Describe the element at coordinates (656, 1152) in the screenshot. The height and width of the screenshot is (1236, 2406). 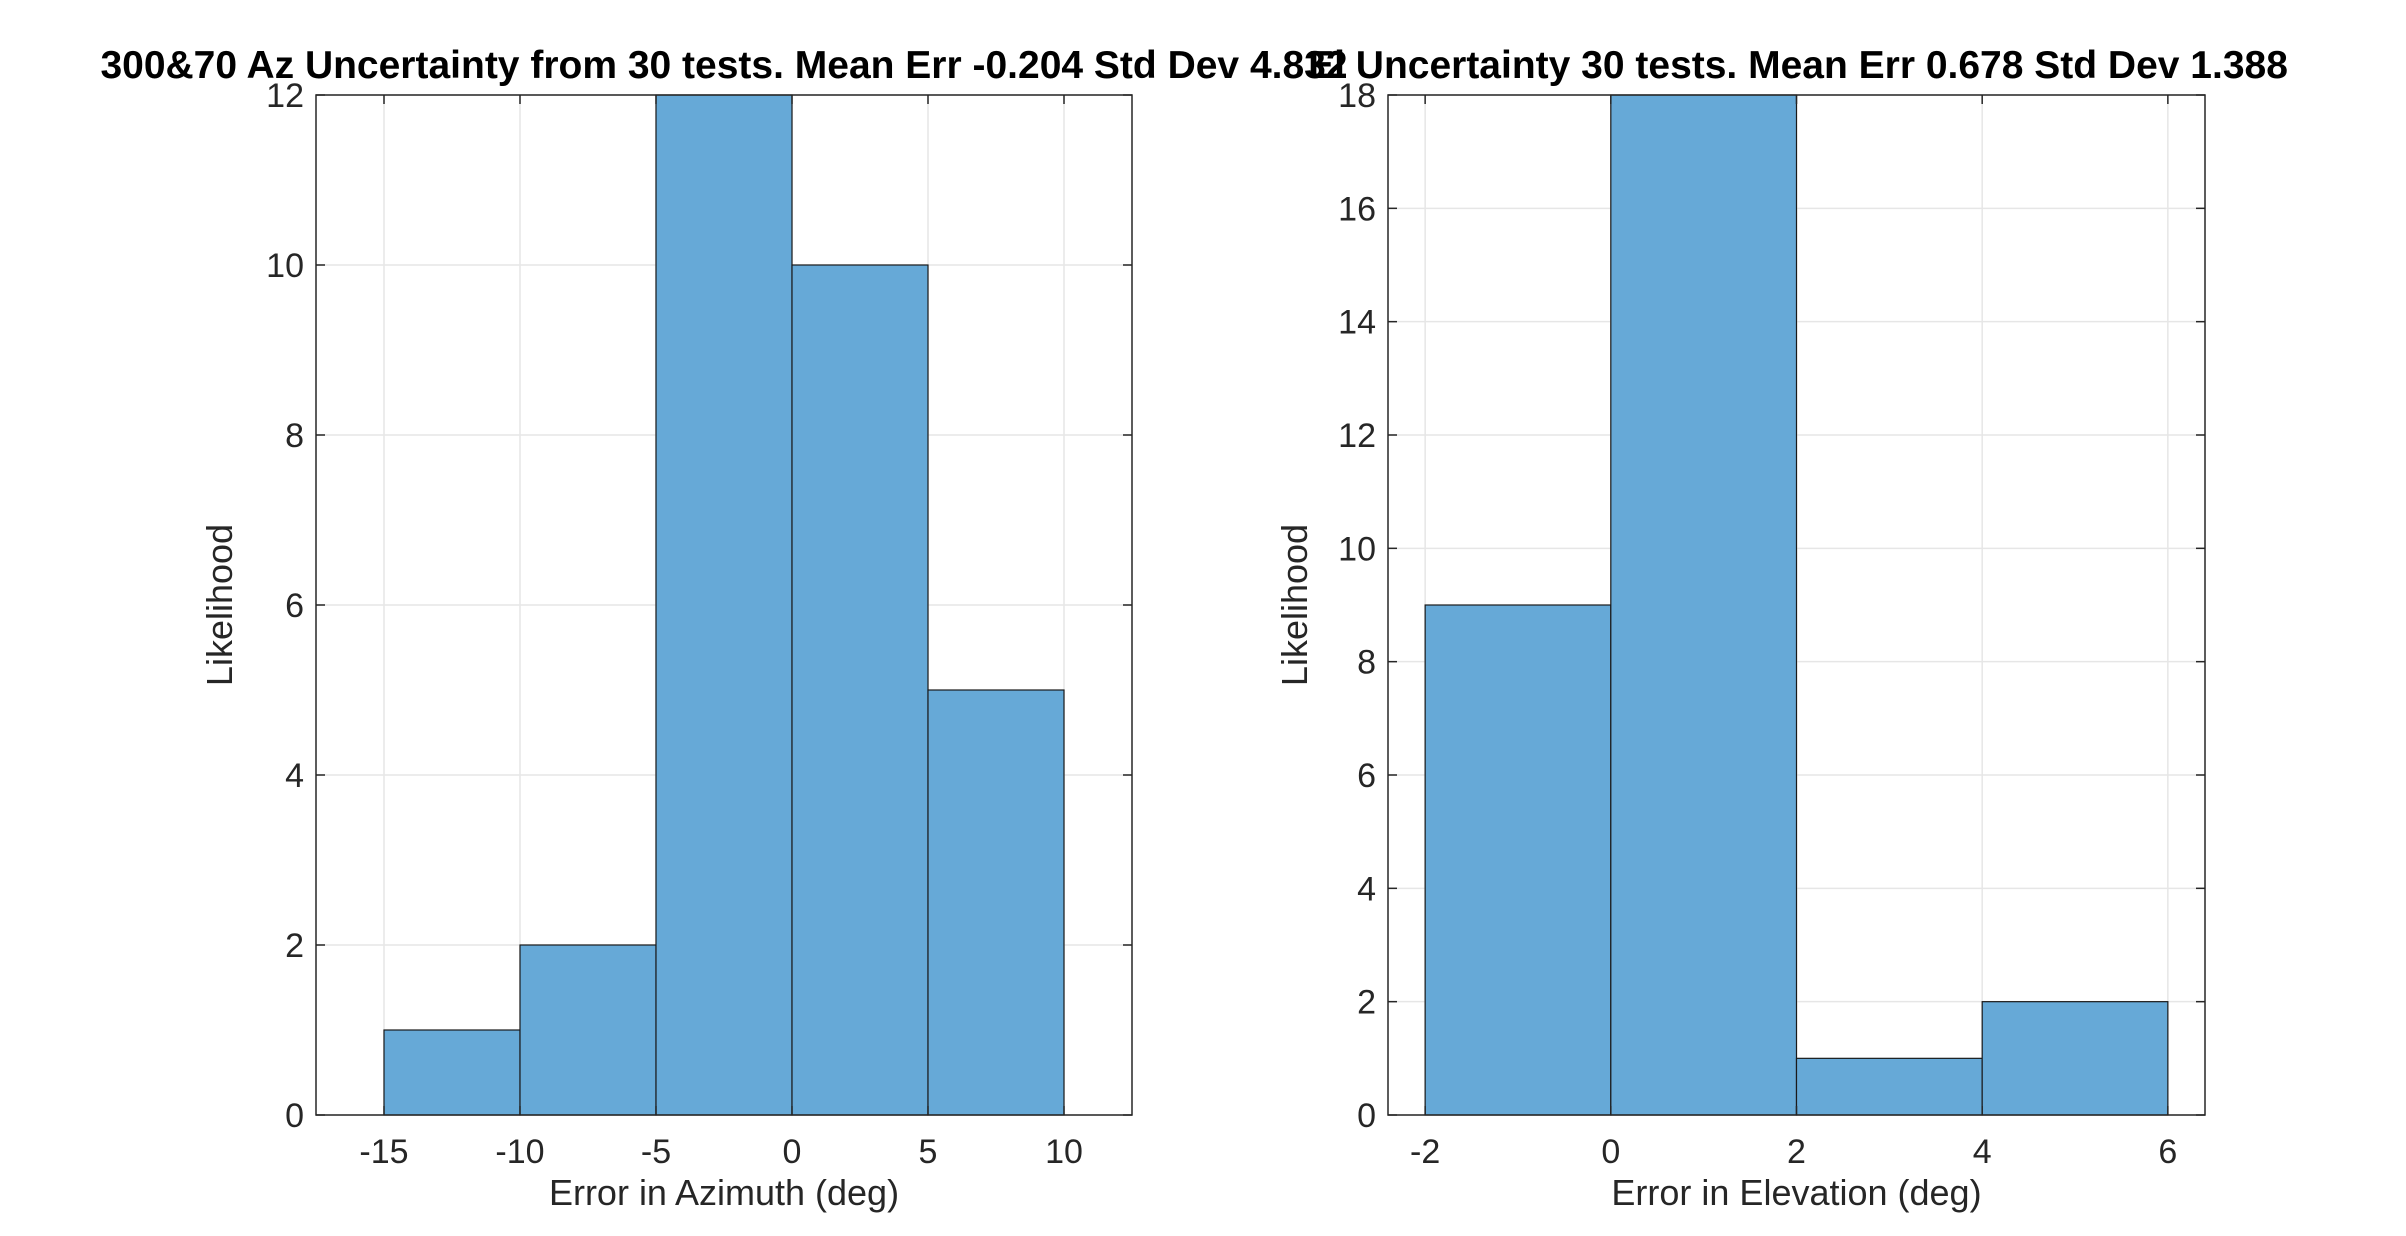
I see `x-tick-label: -5` at that location.